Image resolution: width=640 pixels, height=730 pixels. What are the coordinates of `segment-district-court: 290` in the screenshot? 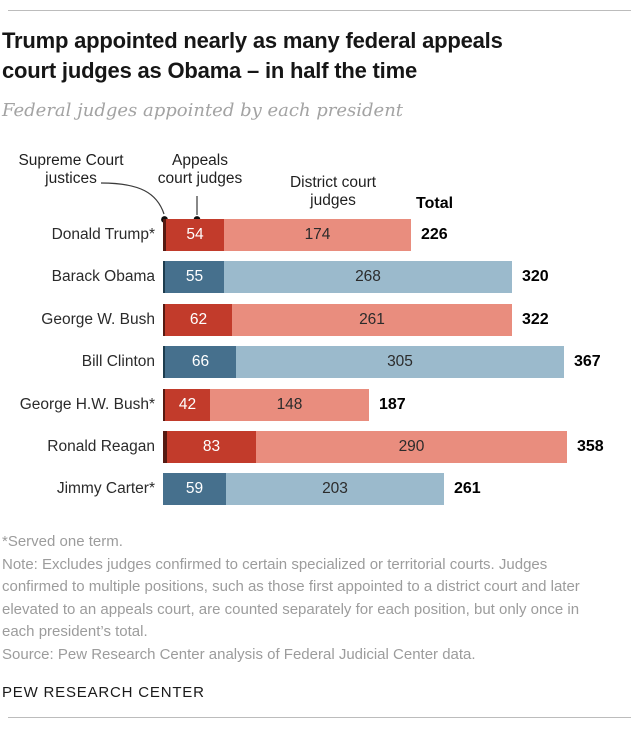 It's located at (411, 447).